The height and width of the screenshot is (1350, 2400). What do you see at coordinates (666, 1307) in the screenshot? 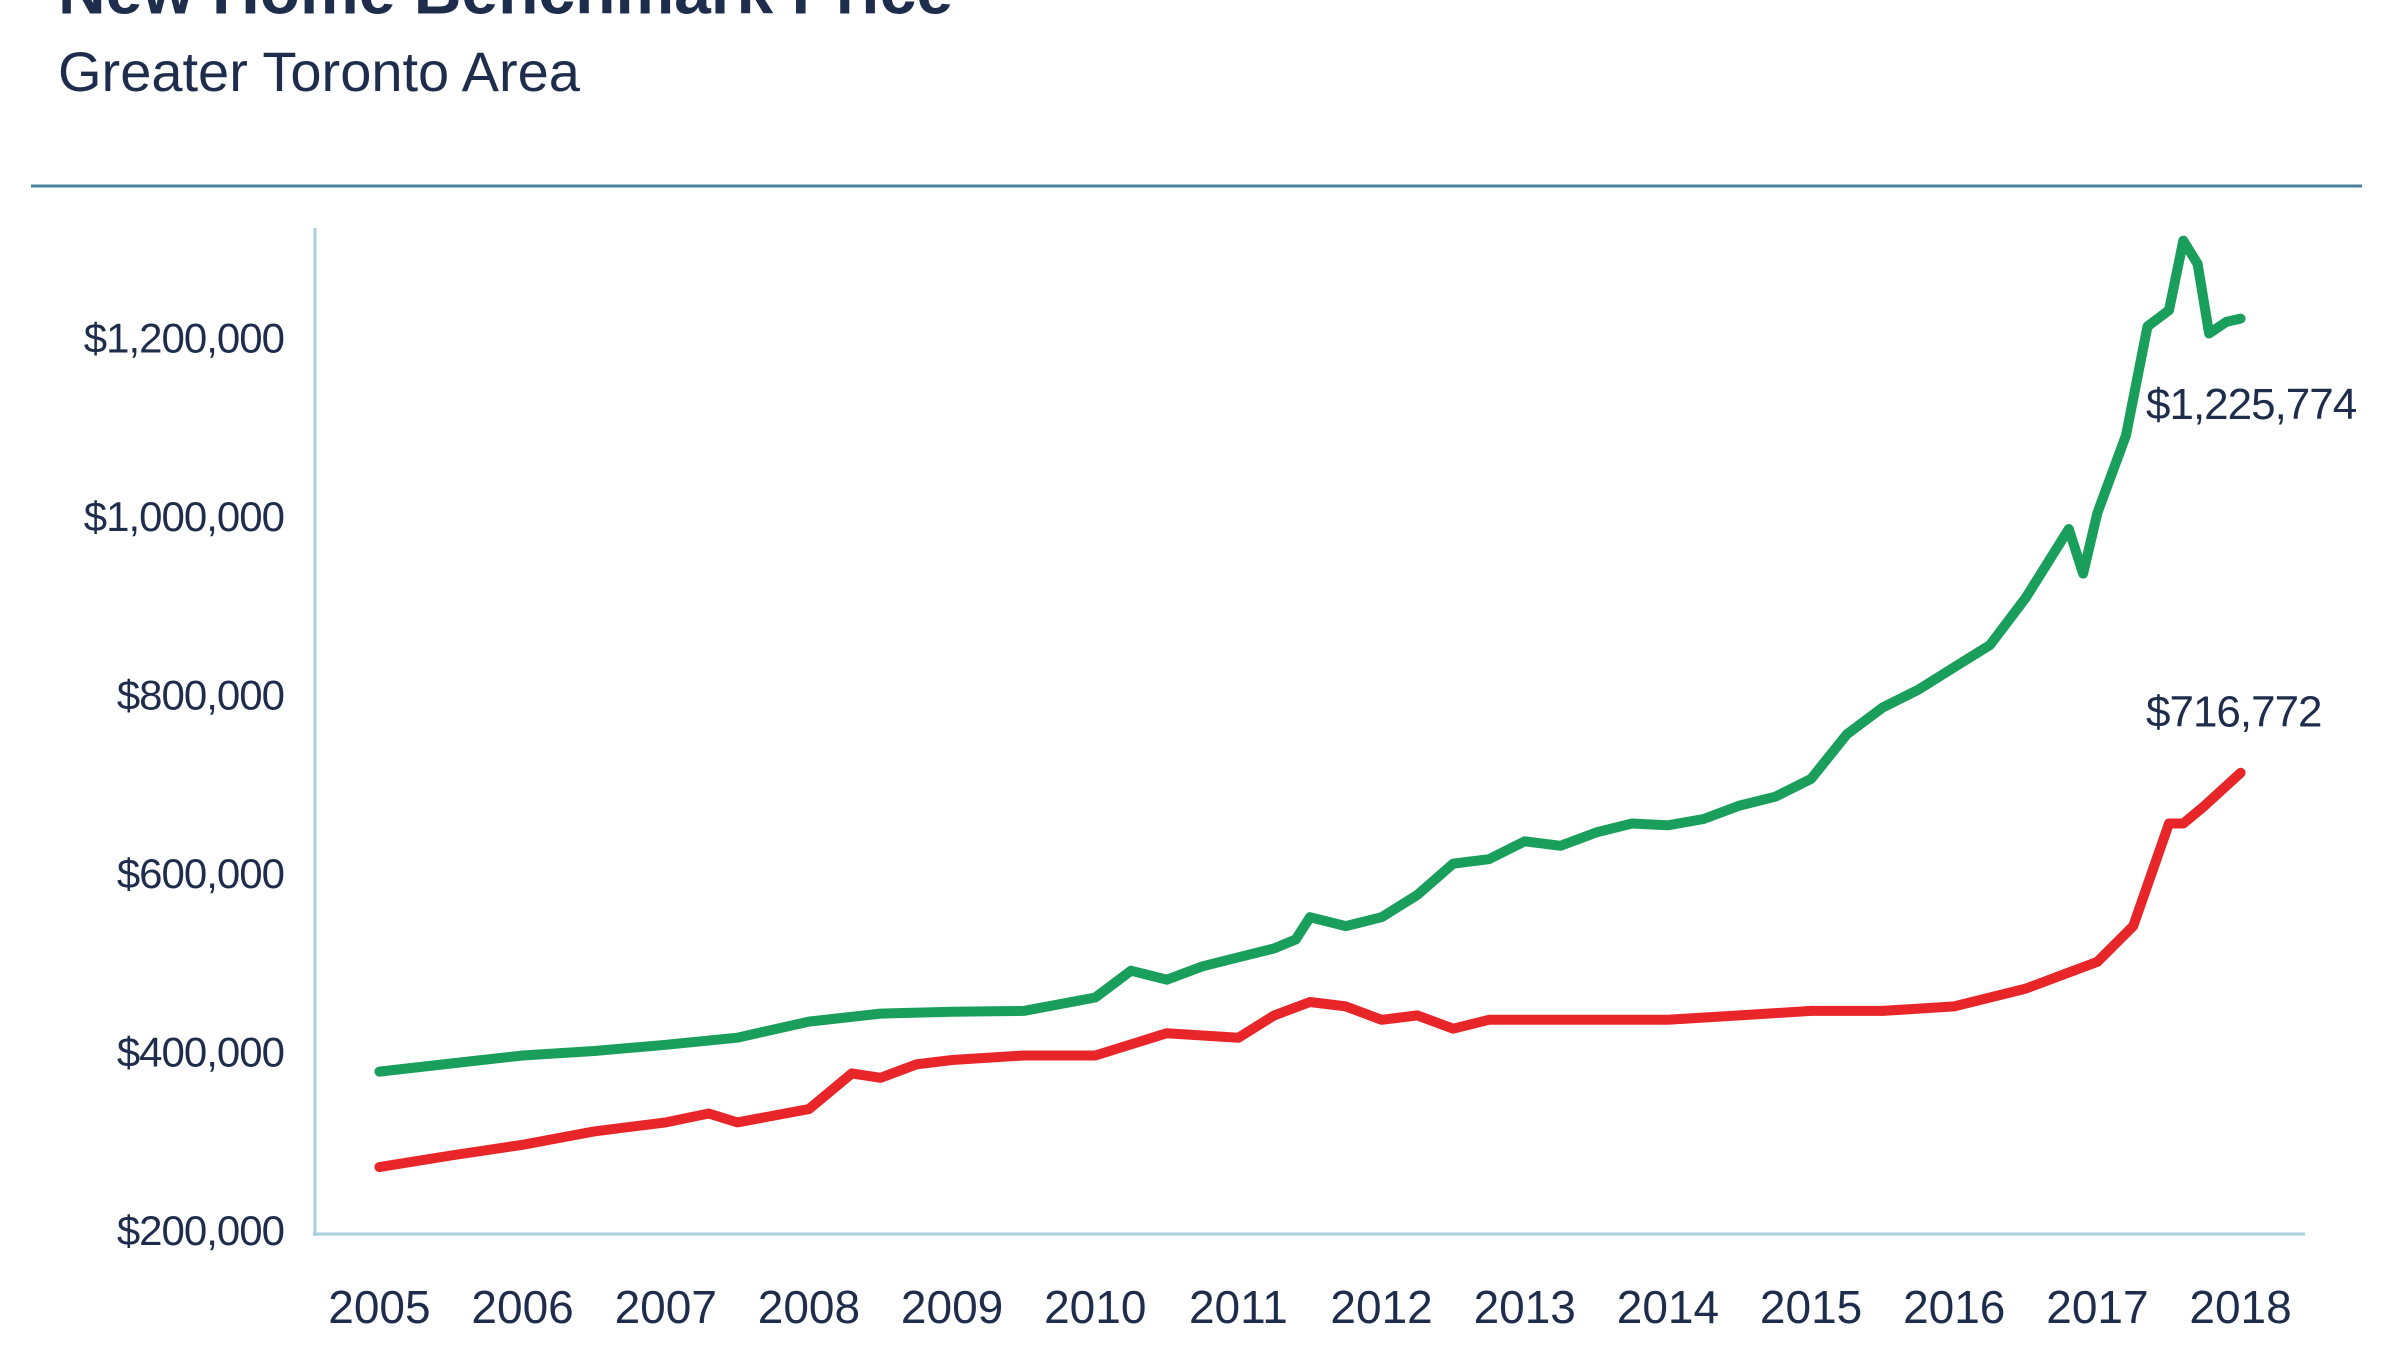
I see `x-tick-label: 2007` at bounding box center [666, 1307].